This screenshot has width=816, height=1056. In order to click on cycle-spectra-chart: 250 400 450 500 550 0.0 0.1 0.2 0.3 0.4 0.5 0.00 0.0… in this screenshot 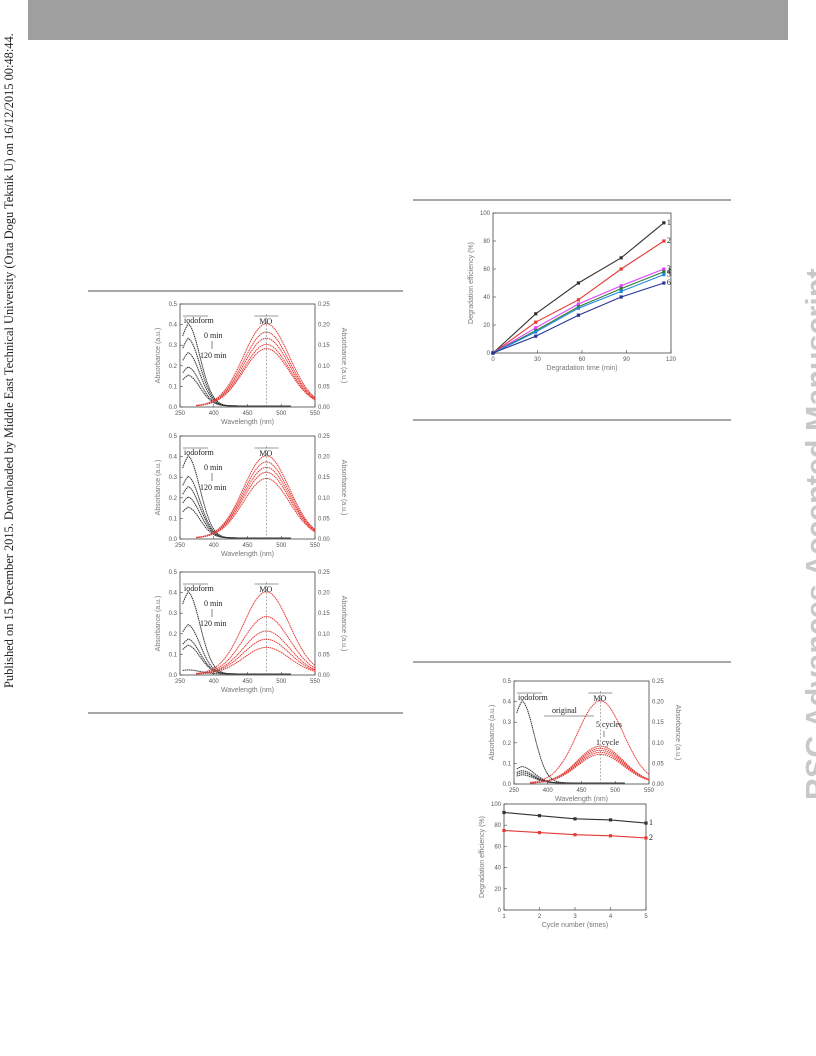, I will do `click(585, 741)`.